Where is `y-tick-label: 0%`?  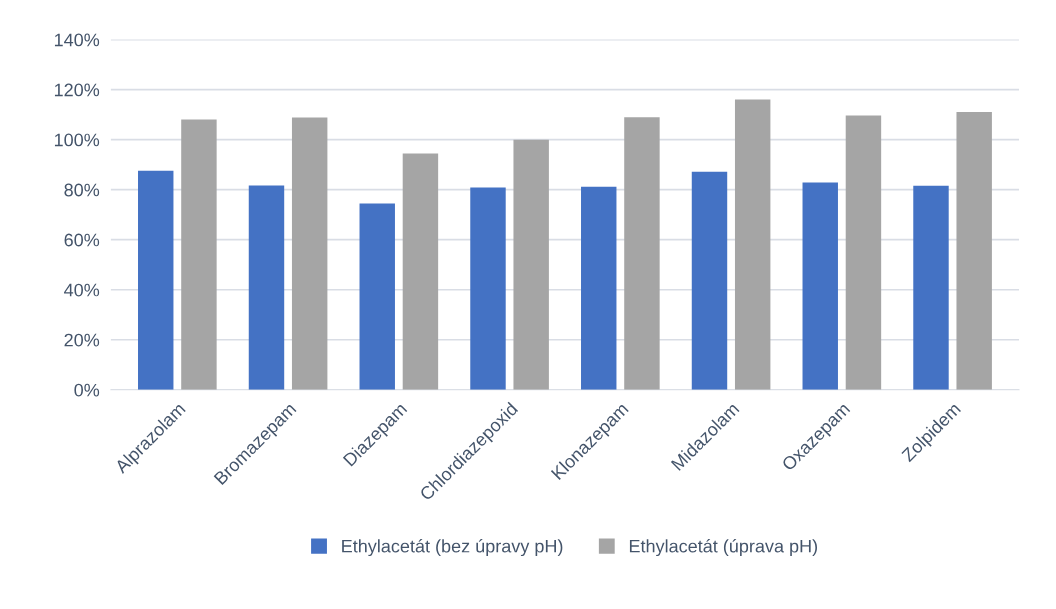 y-tick-label: 0% is located at coordinates (87, 390).